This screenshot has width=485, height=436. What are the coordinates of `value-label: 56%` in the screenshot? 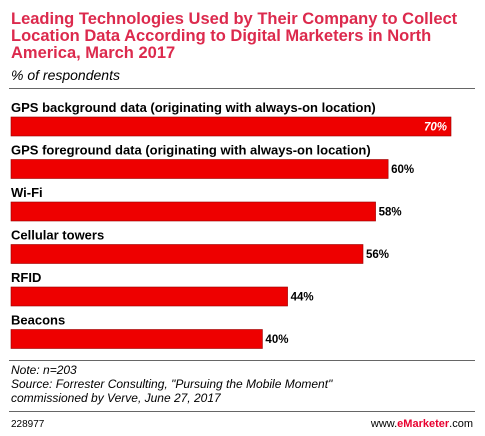 It's located at (377, 255).